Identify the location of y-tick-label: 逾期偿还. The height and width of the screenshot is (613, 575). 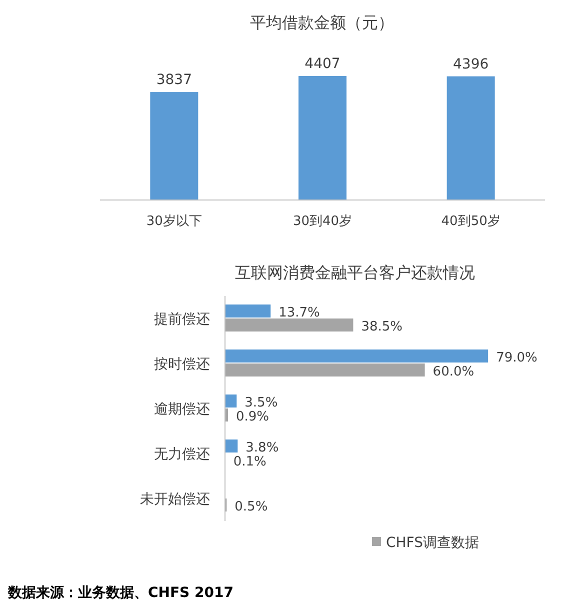
(182, 410).